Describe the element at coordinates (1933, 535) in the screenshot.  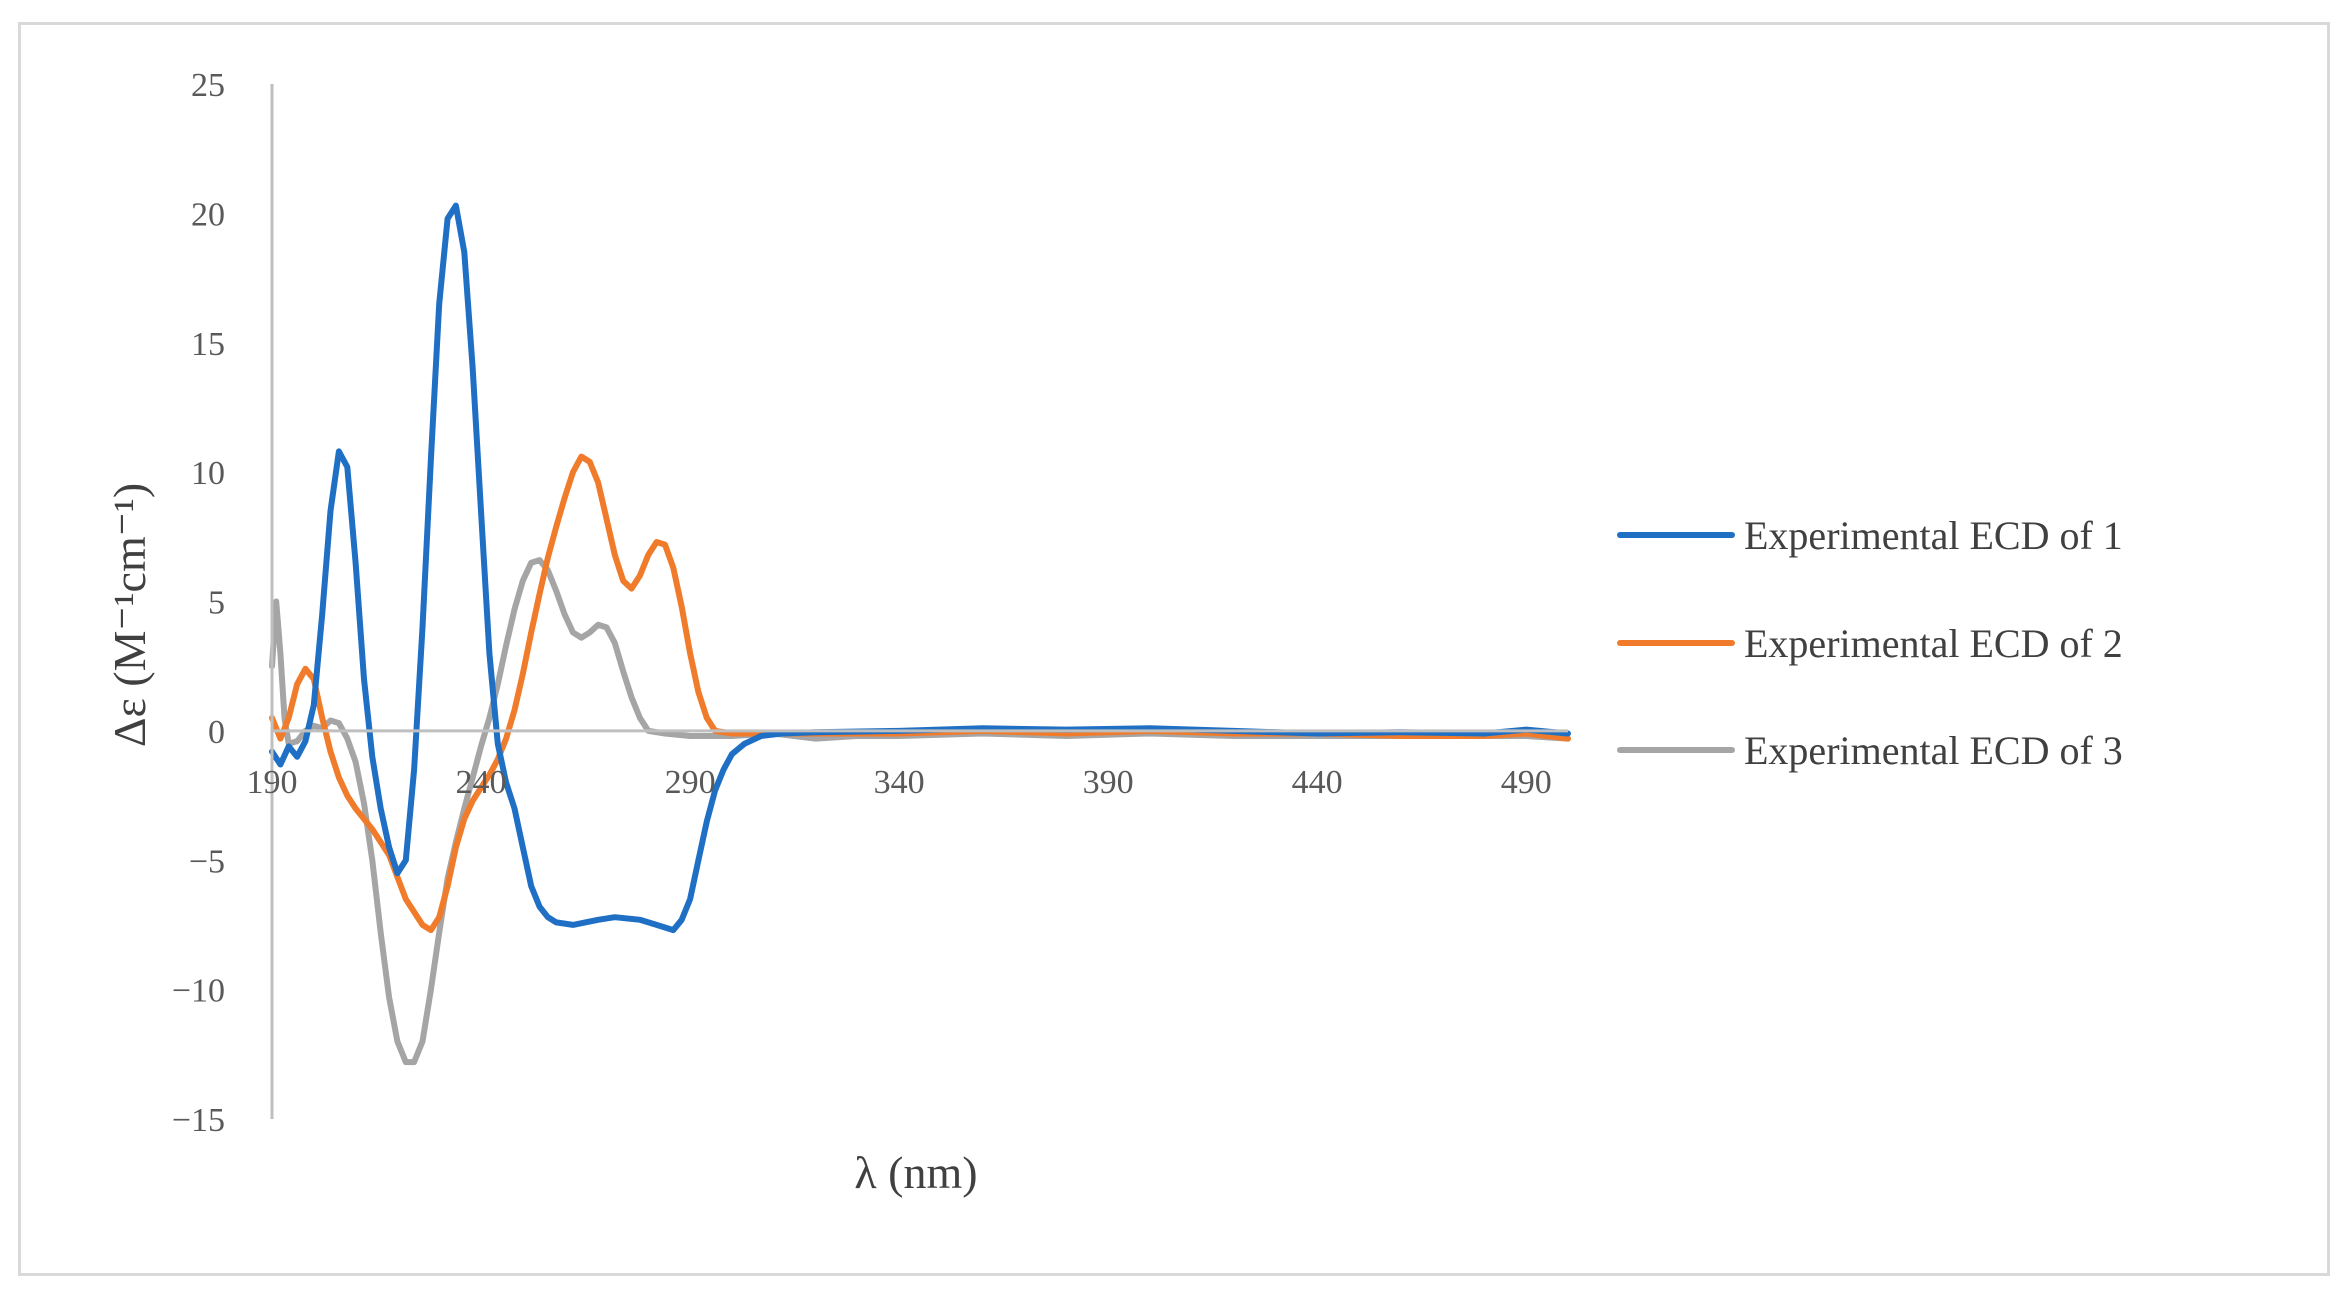
I see `legend-label-1: Experimental ECD of 1` at that location.